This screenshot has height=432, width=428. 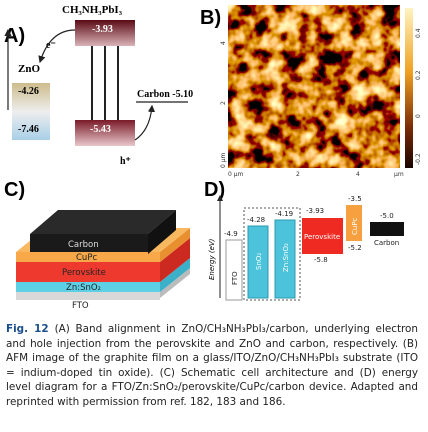 I want to click on layer-label: Zn:SnO₂, so click(x=83, y=288).